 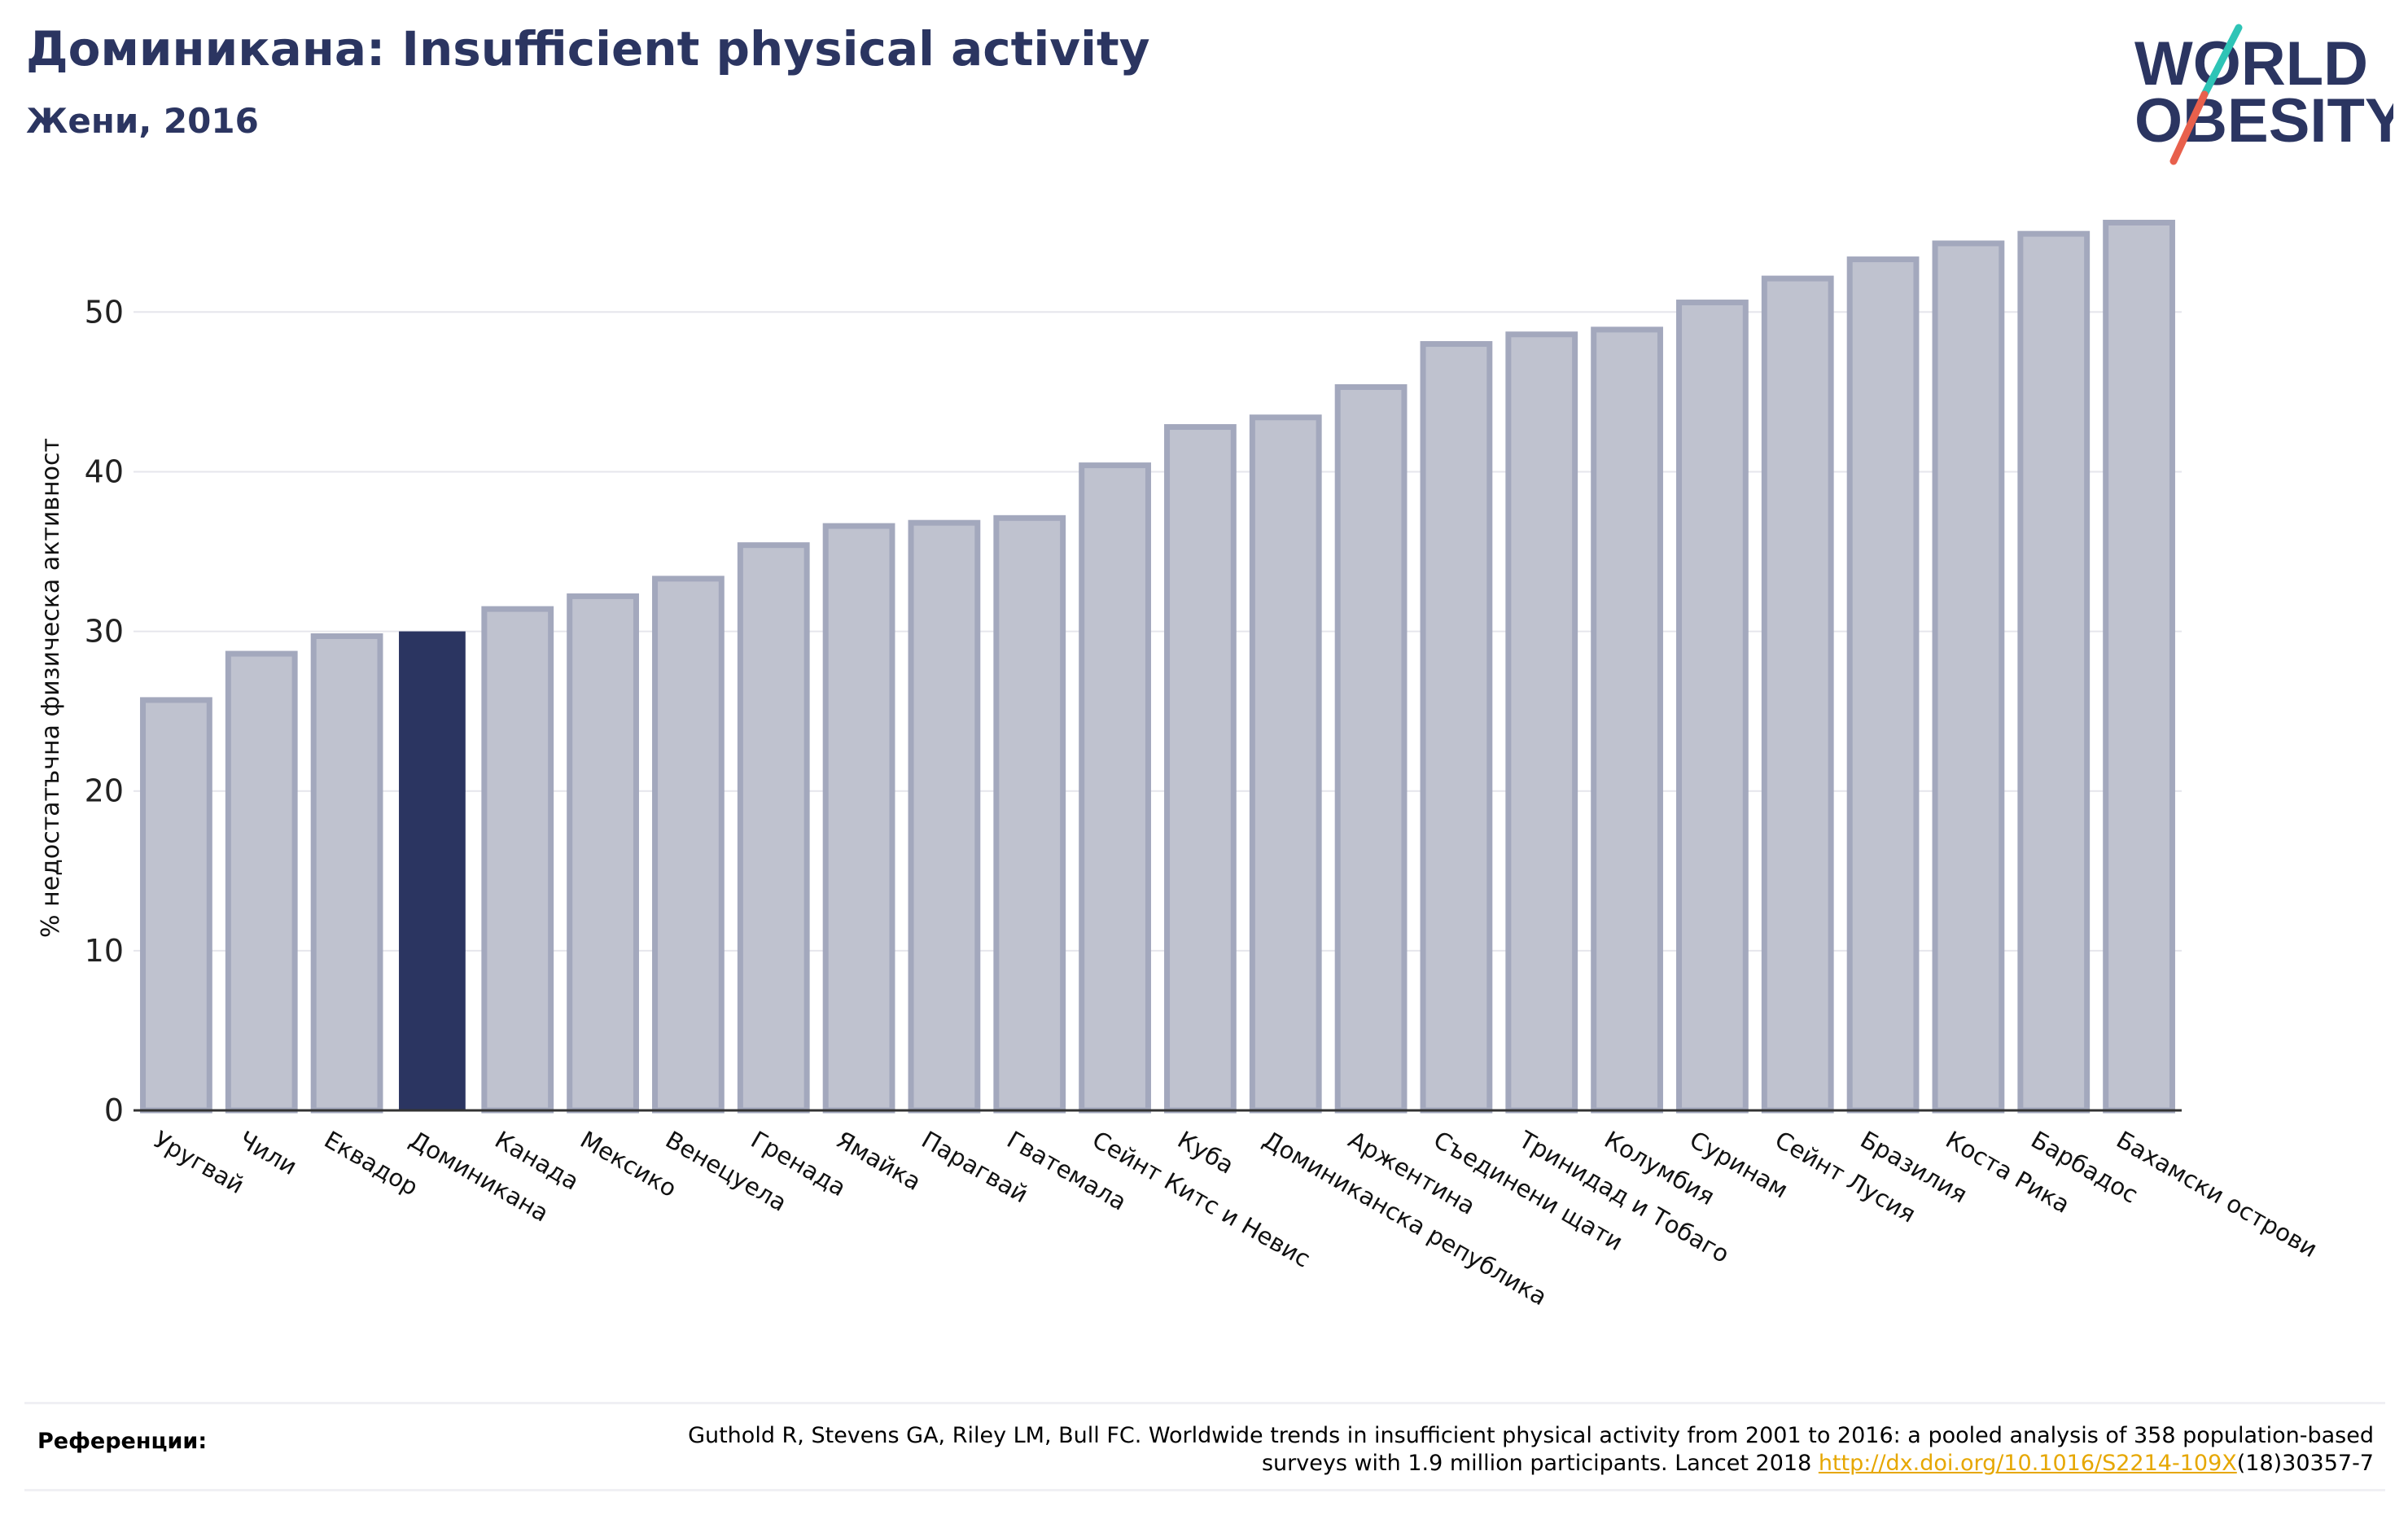 What do you see at coordinates (2305, 1464) in the screenshot?
I see `reference-citation-end: (18)30357-7` at bounding box center [2305, 1464].